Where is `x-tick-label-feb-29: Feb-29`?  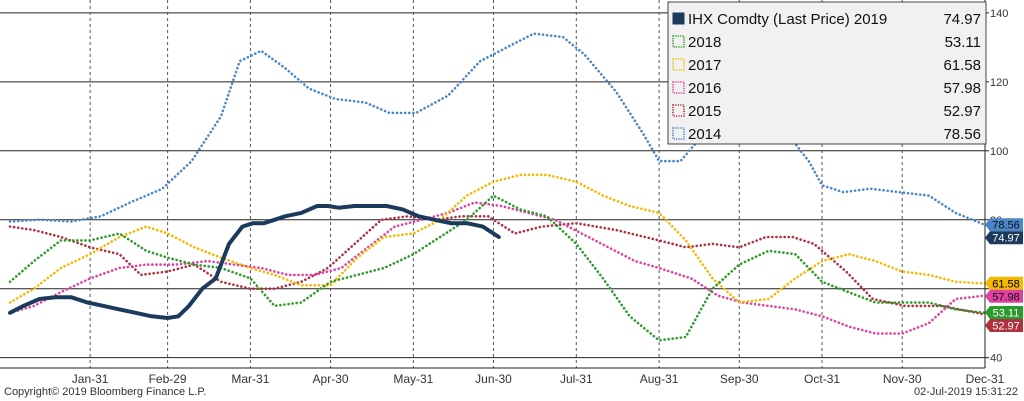 x-tick-label-feb-29: Feb-29 is located at coordinates (168, 379).